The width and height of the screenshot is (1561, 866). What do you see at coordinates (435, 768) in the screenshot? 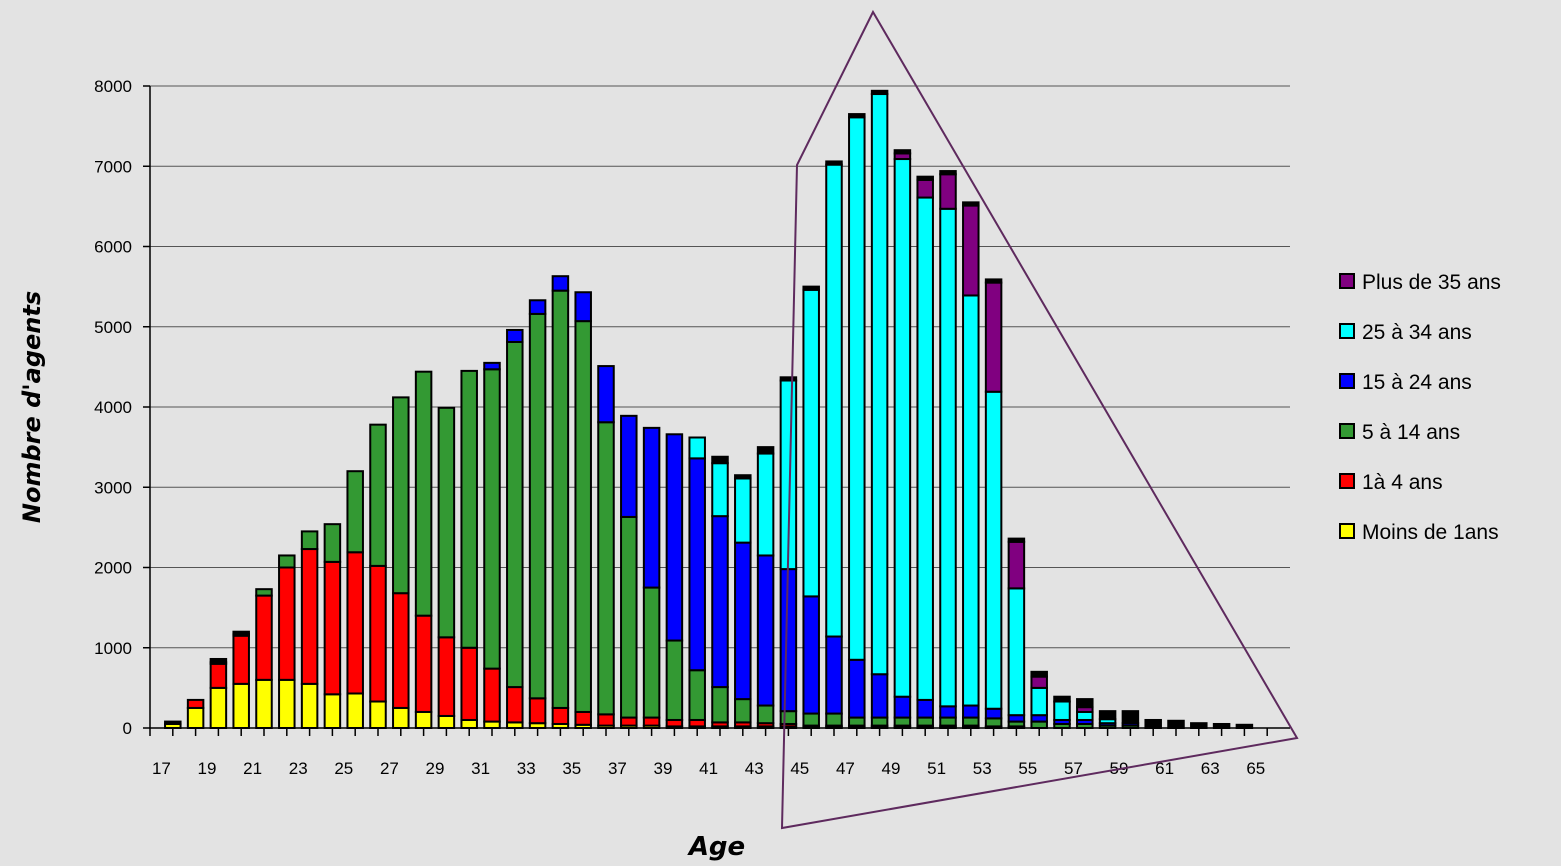
I see `x-tick-label: 29` at bounding box center [435, 768].